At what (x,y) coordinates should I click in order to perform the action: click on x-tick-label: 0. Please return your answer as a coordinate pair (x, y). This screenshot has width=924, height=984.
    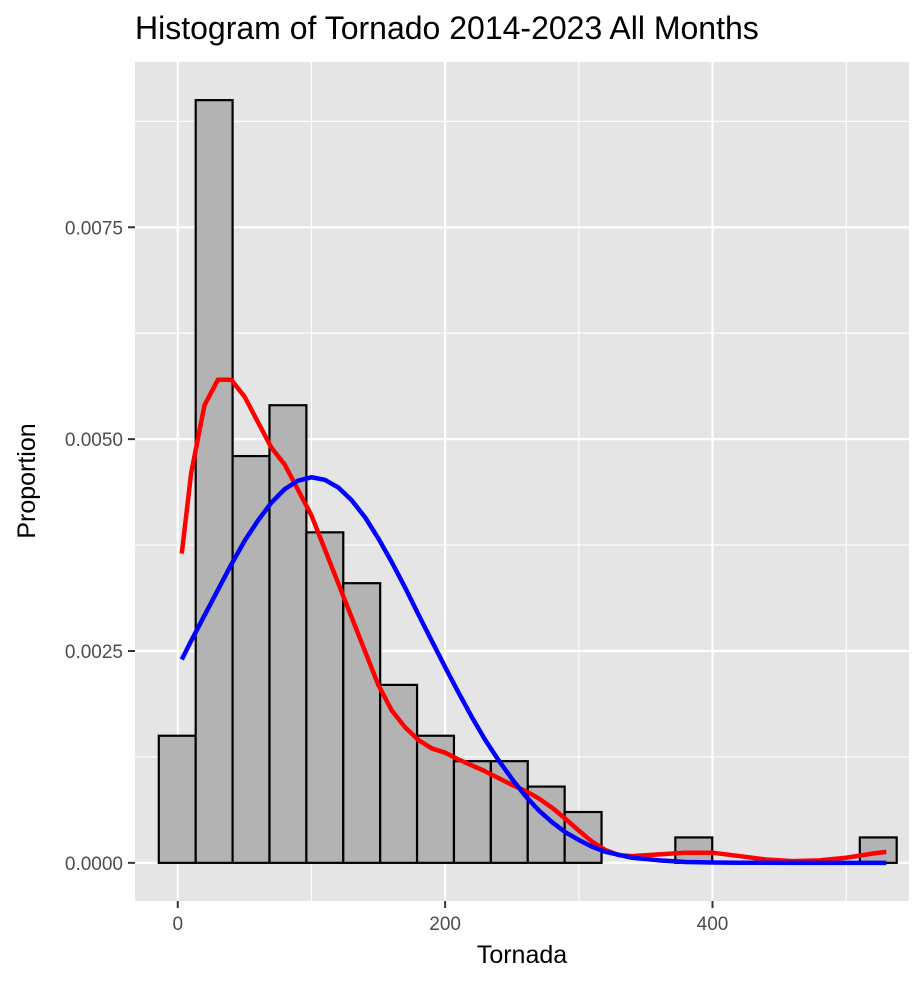
    Looking at the image, I should click on (177, 924).